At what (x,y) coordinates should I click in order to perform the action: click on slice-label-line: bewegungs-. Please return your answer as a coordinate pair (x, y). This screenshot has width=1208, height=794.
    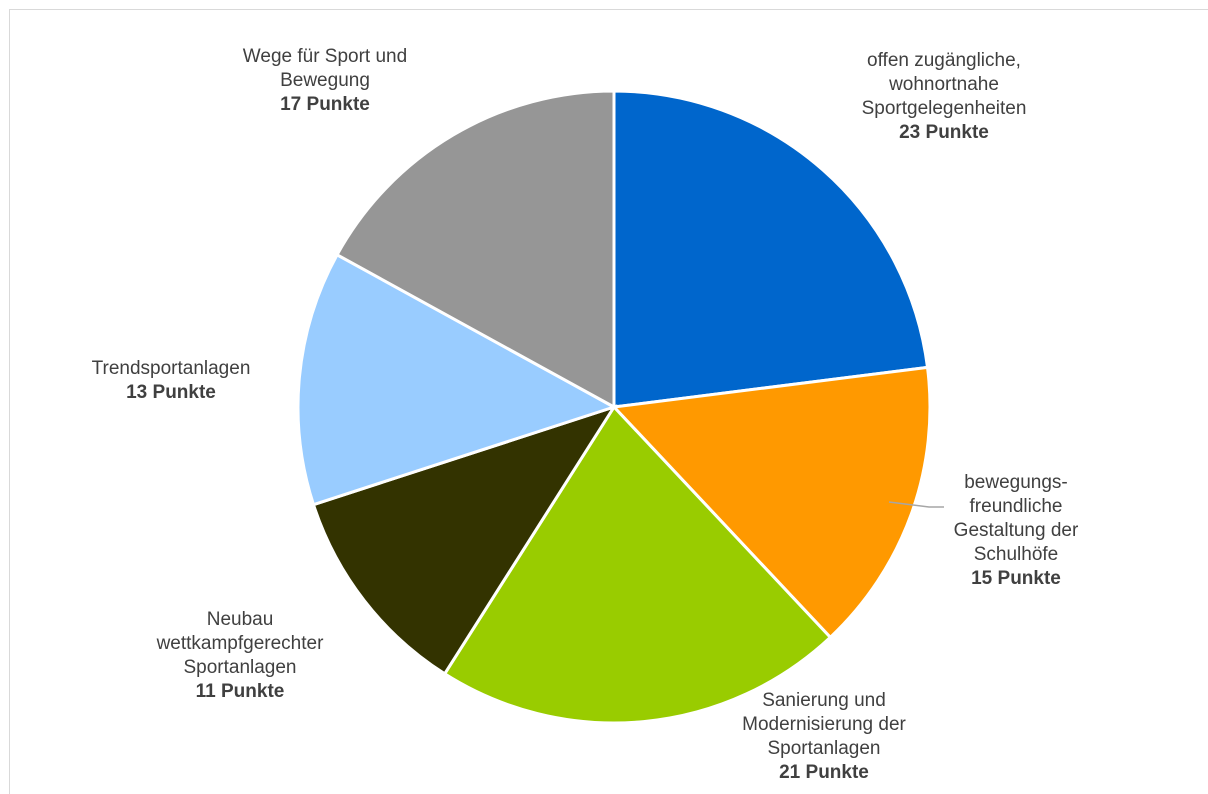
    Looking at the image, I should click on (1016, 482).